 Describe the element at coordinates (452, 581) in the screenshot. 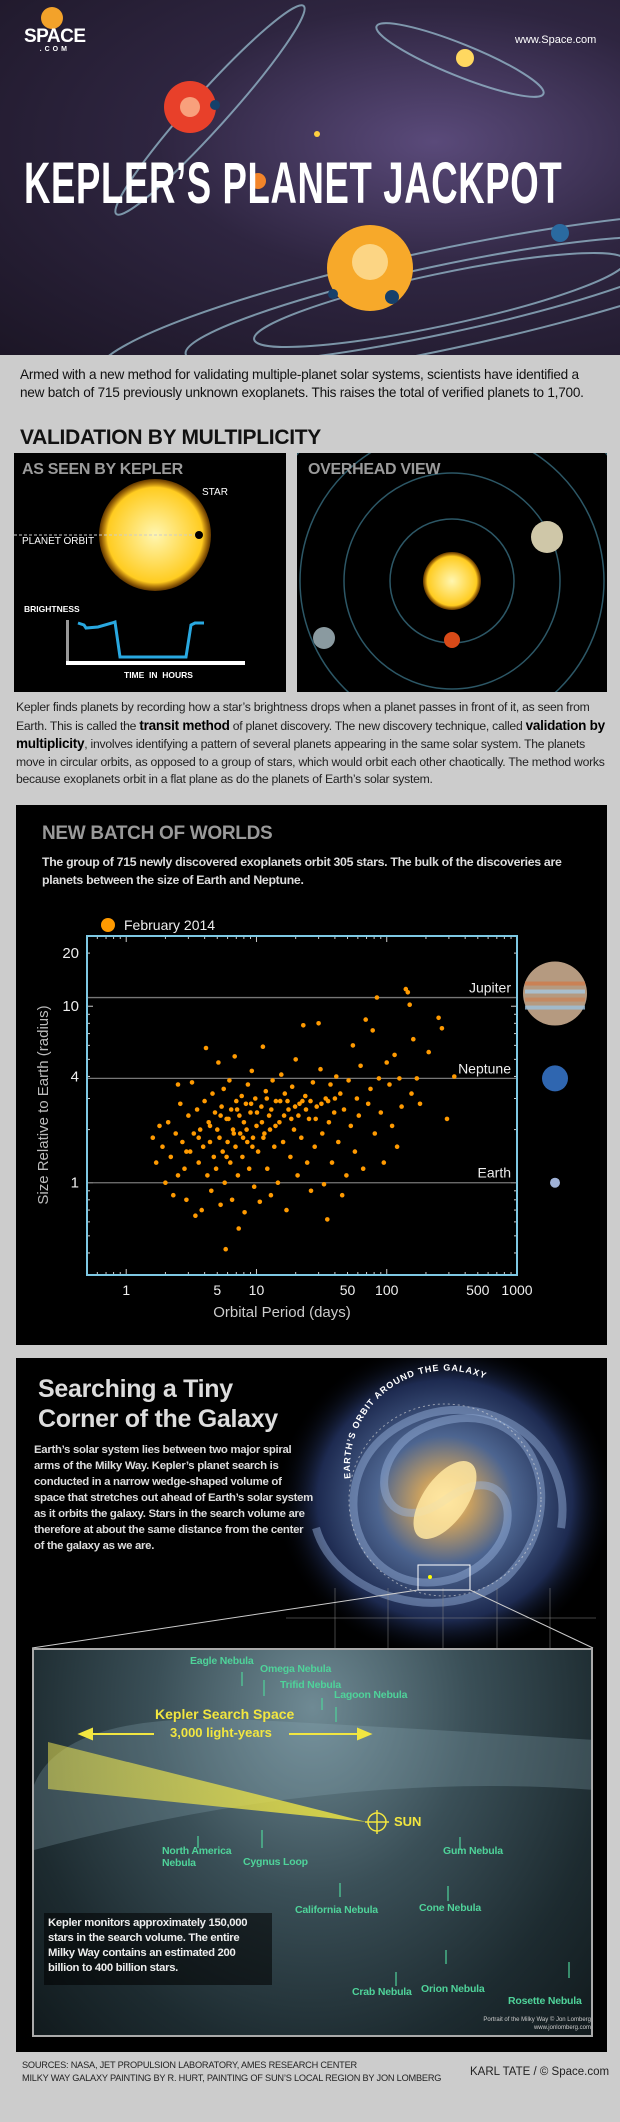

I see `sun-icon` at that location.